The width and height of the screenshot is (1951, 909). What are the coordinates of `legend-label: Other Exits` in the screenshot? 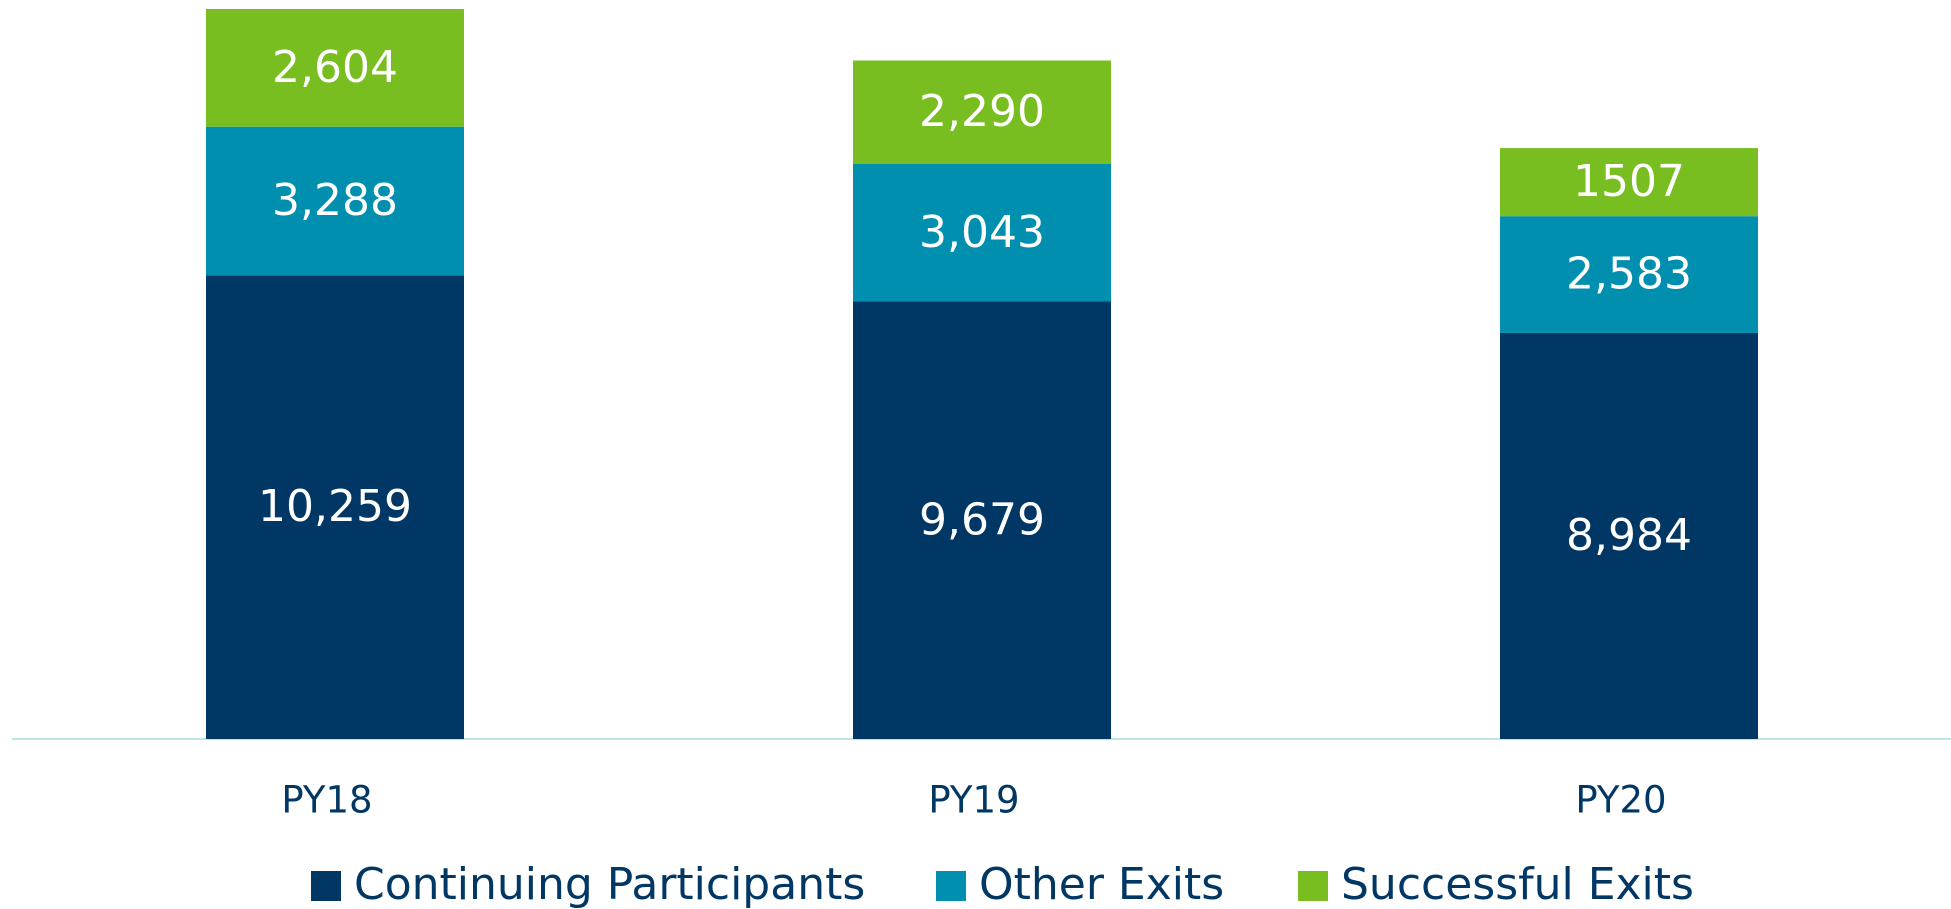 It's located at (1101, 884).